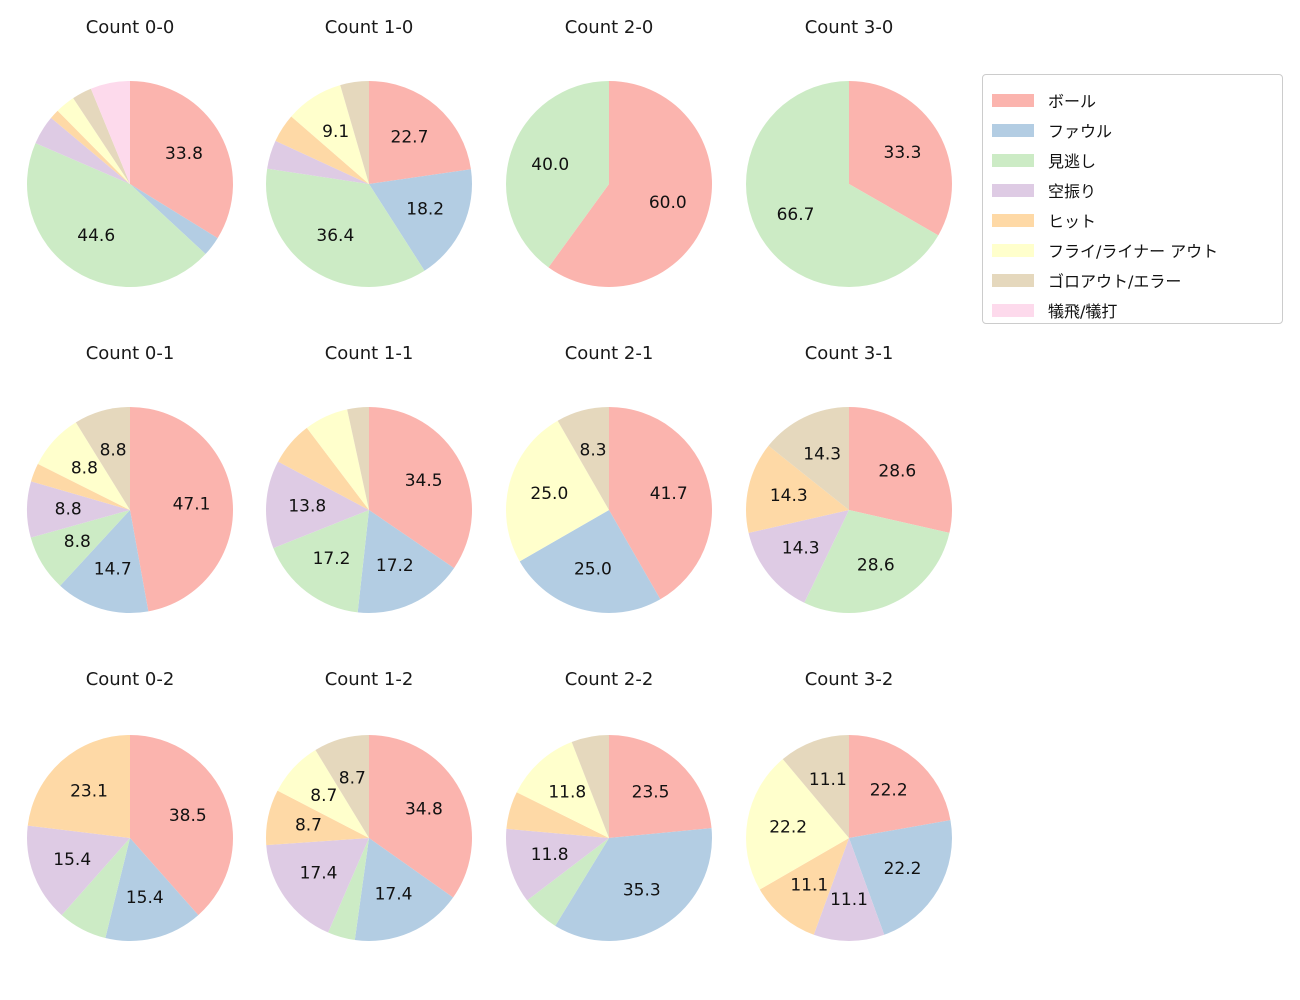 This screenshot has width=1300, height=1000. Describe the element at coordinates (335, 132) in the screenshot. I see `pct-label: 9.1` at that location.